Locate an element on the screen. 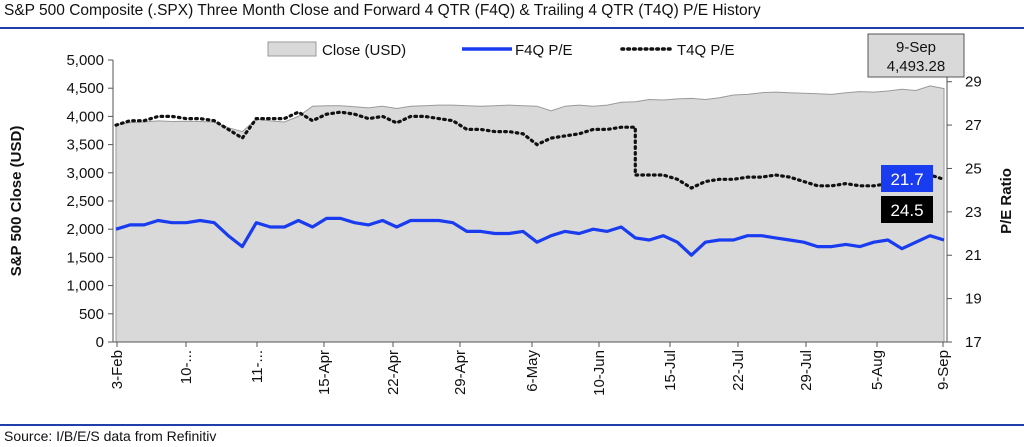 Image resolution: width=1024 pixels, height=447 pixels. close-callout-box is located at coordinates (916, 55).